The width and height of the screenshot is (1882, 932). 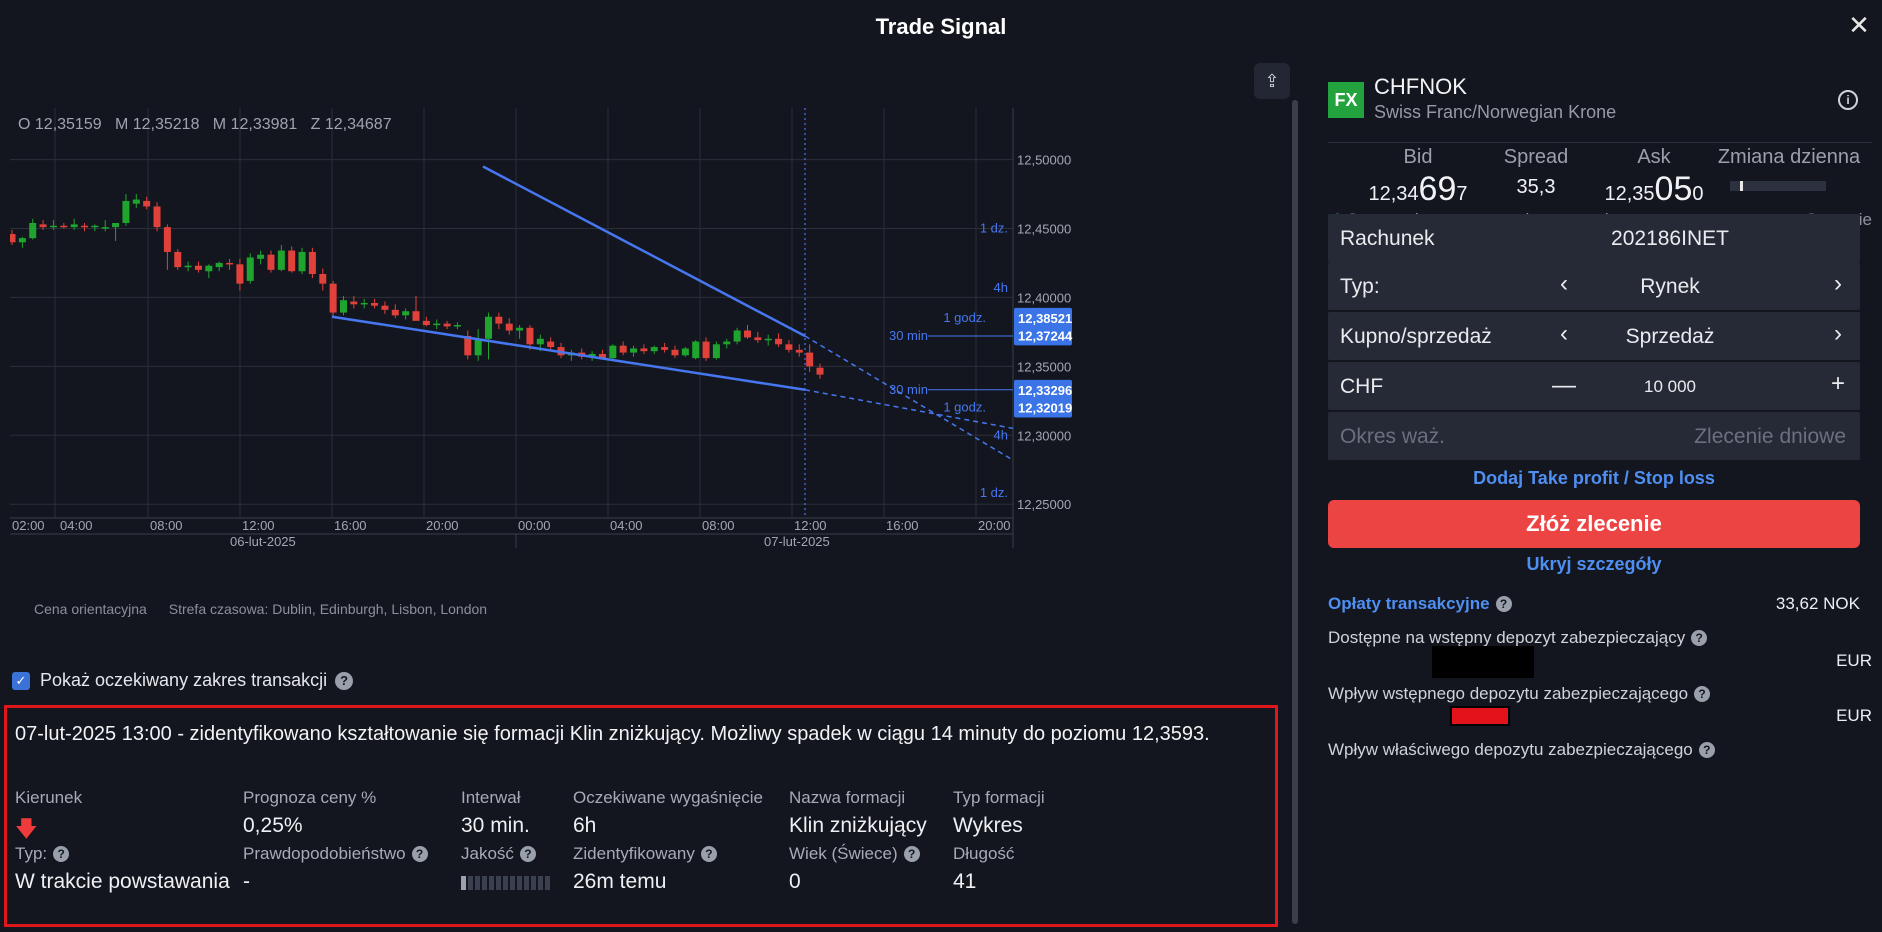 What do you see at coordinates (1594, 386) in the screenshot?
I see `amount-stepper: CHF — 10 000 +` at bounding box center [1594, 386].